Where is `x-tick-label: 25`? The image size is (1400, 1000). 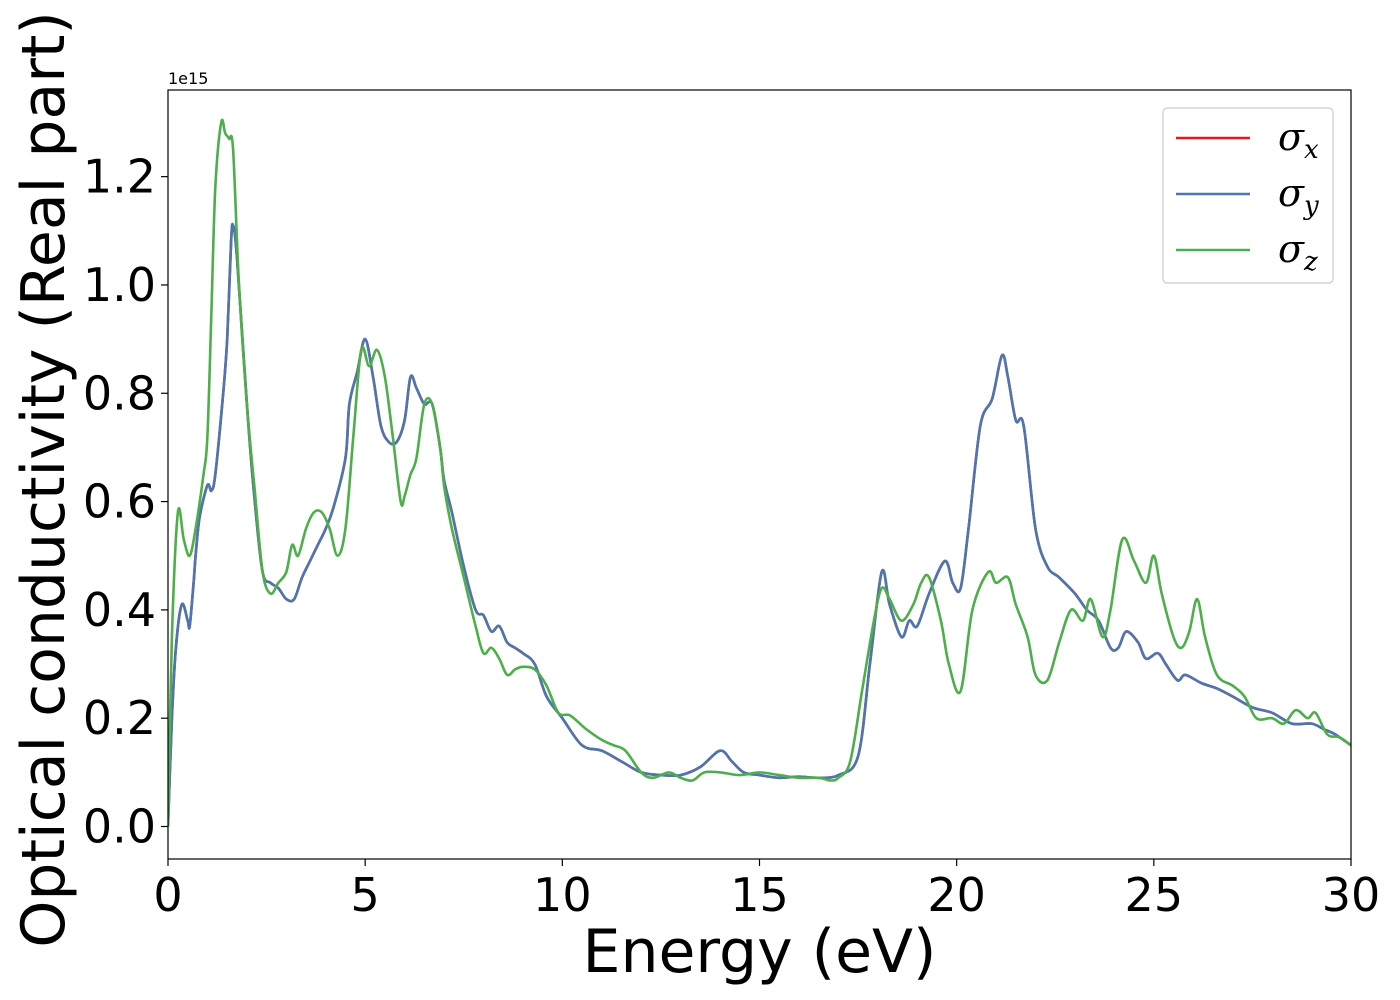
x-tick-label: 25 is located at coordinates (1154, 895).